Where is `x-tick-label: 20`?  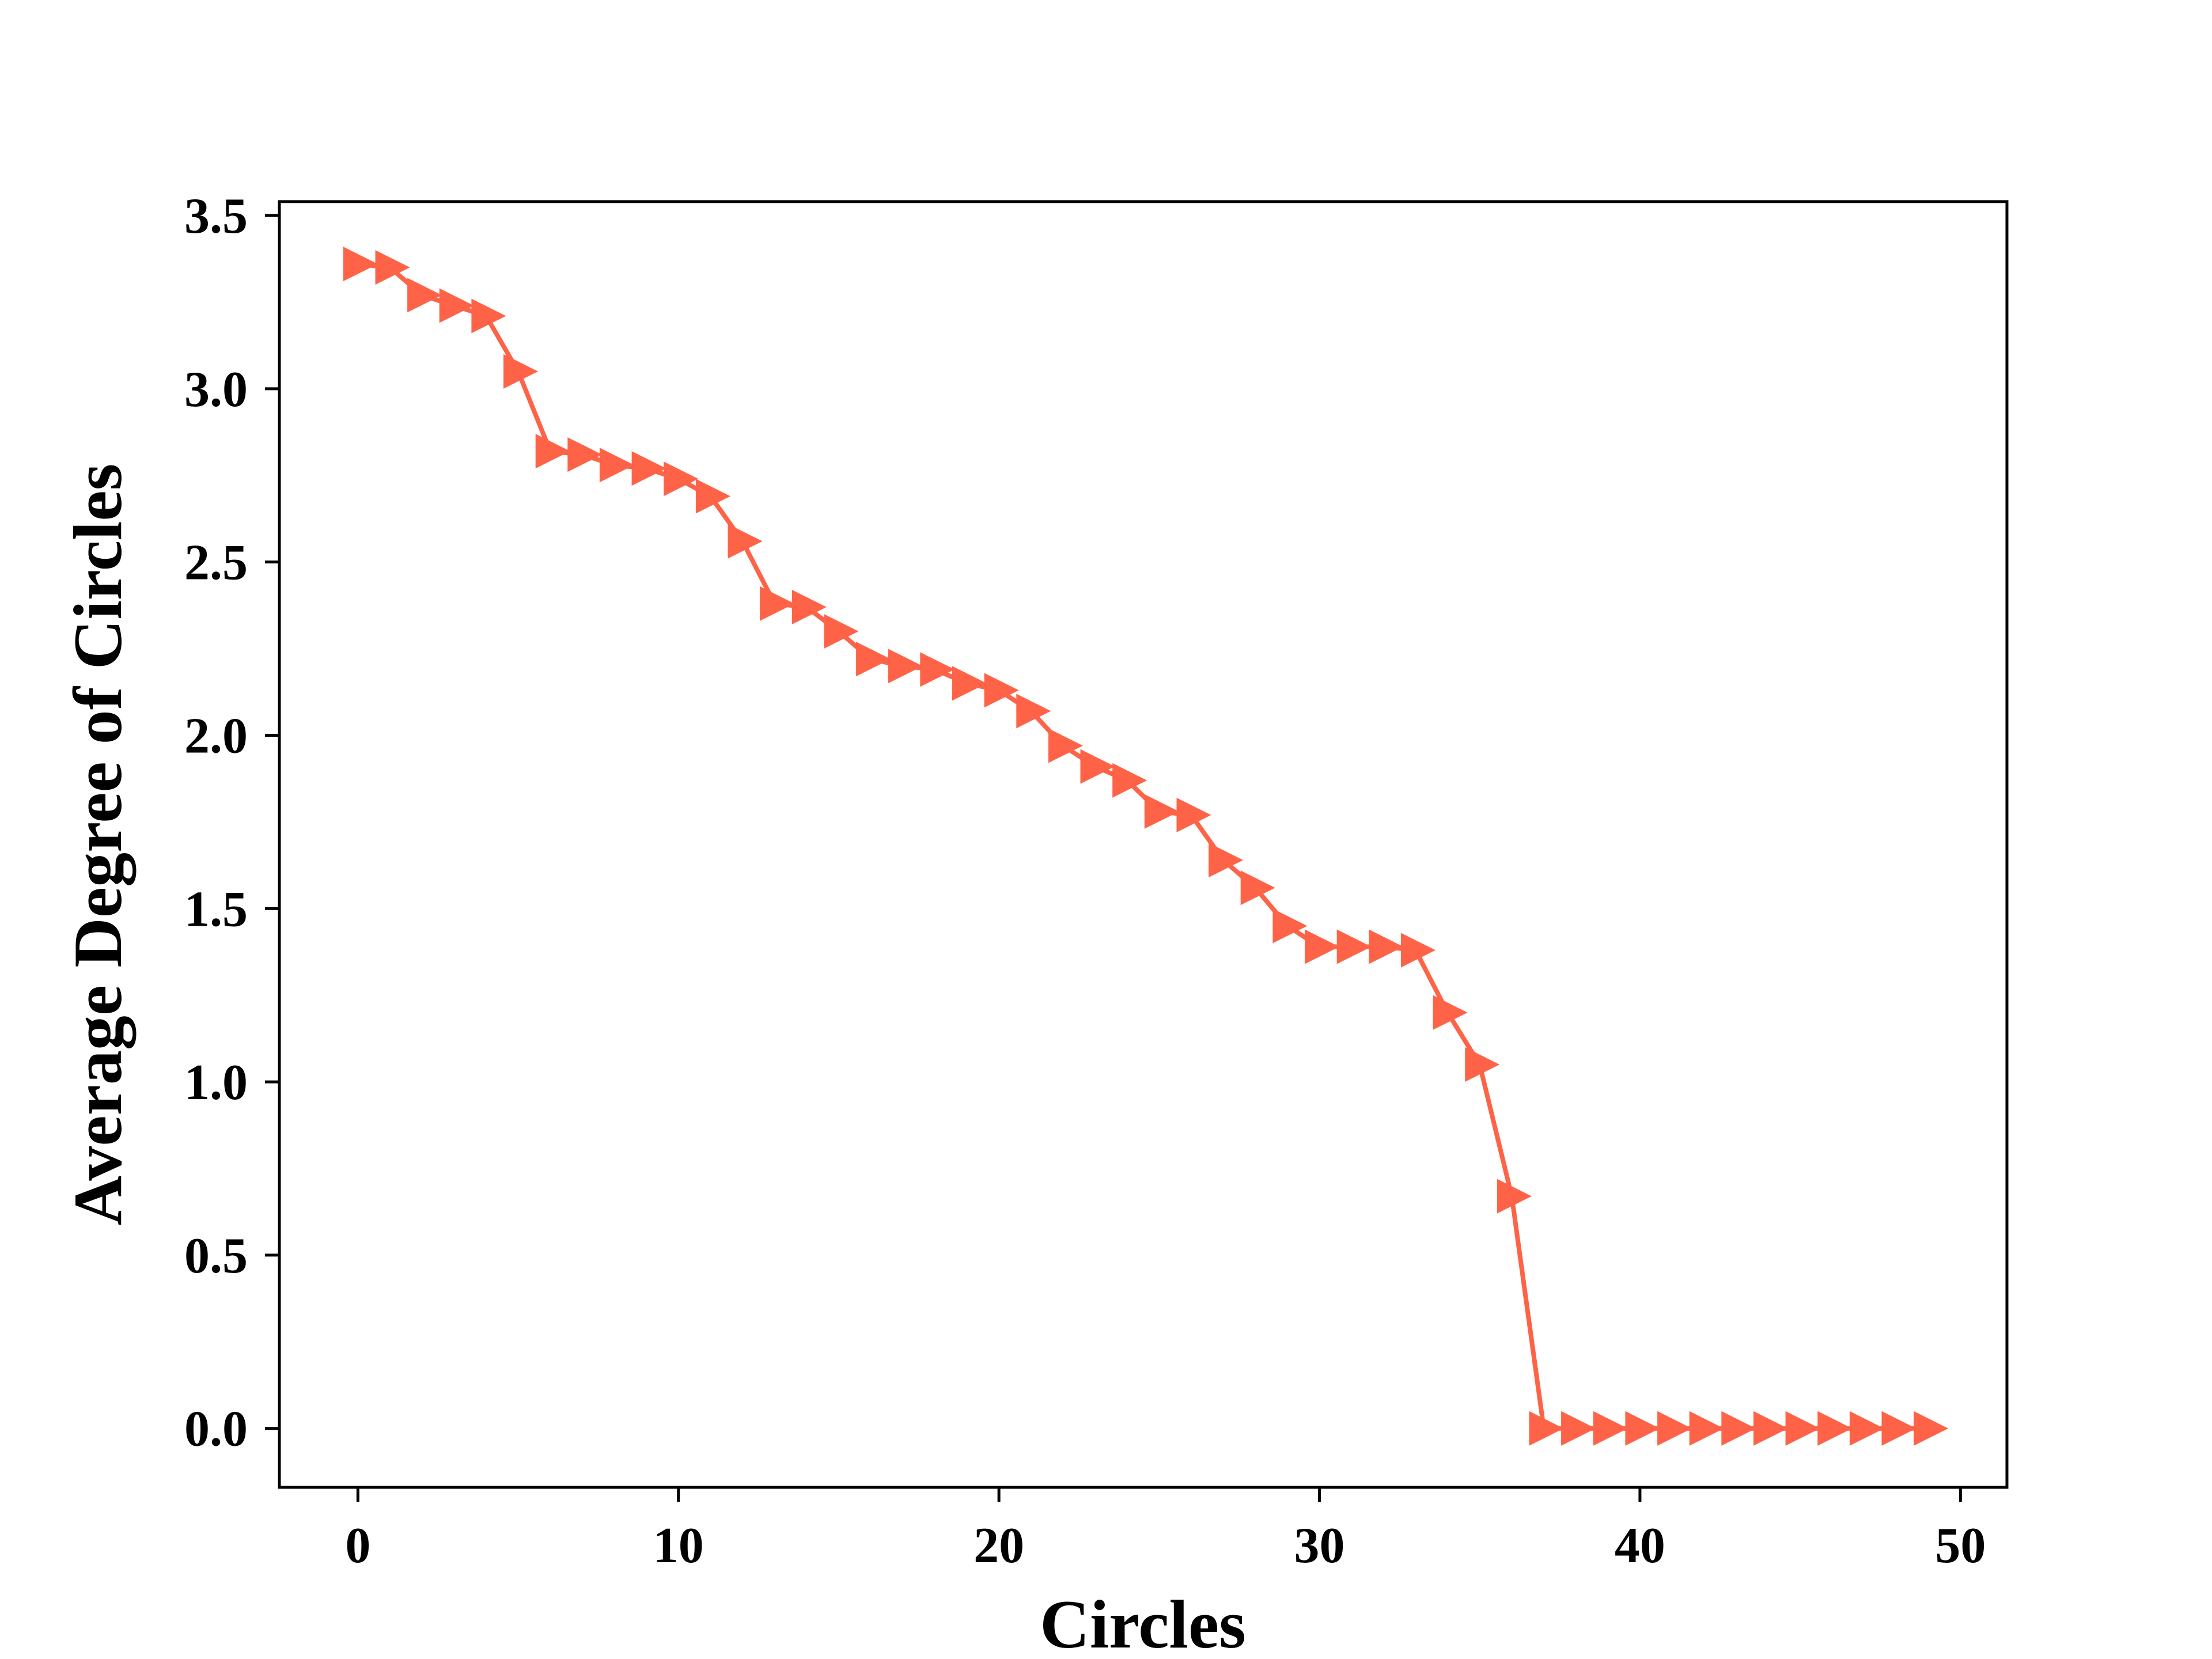
x-tick-label: 20 is located at coordinates (999, 1546).